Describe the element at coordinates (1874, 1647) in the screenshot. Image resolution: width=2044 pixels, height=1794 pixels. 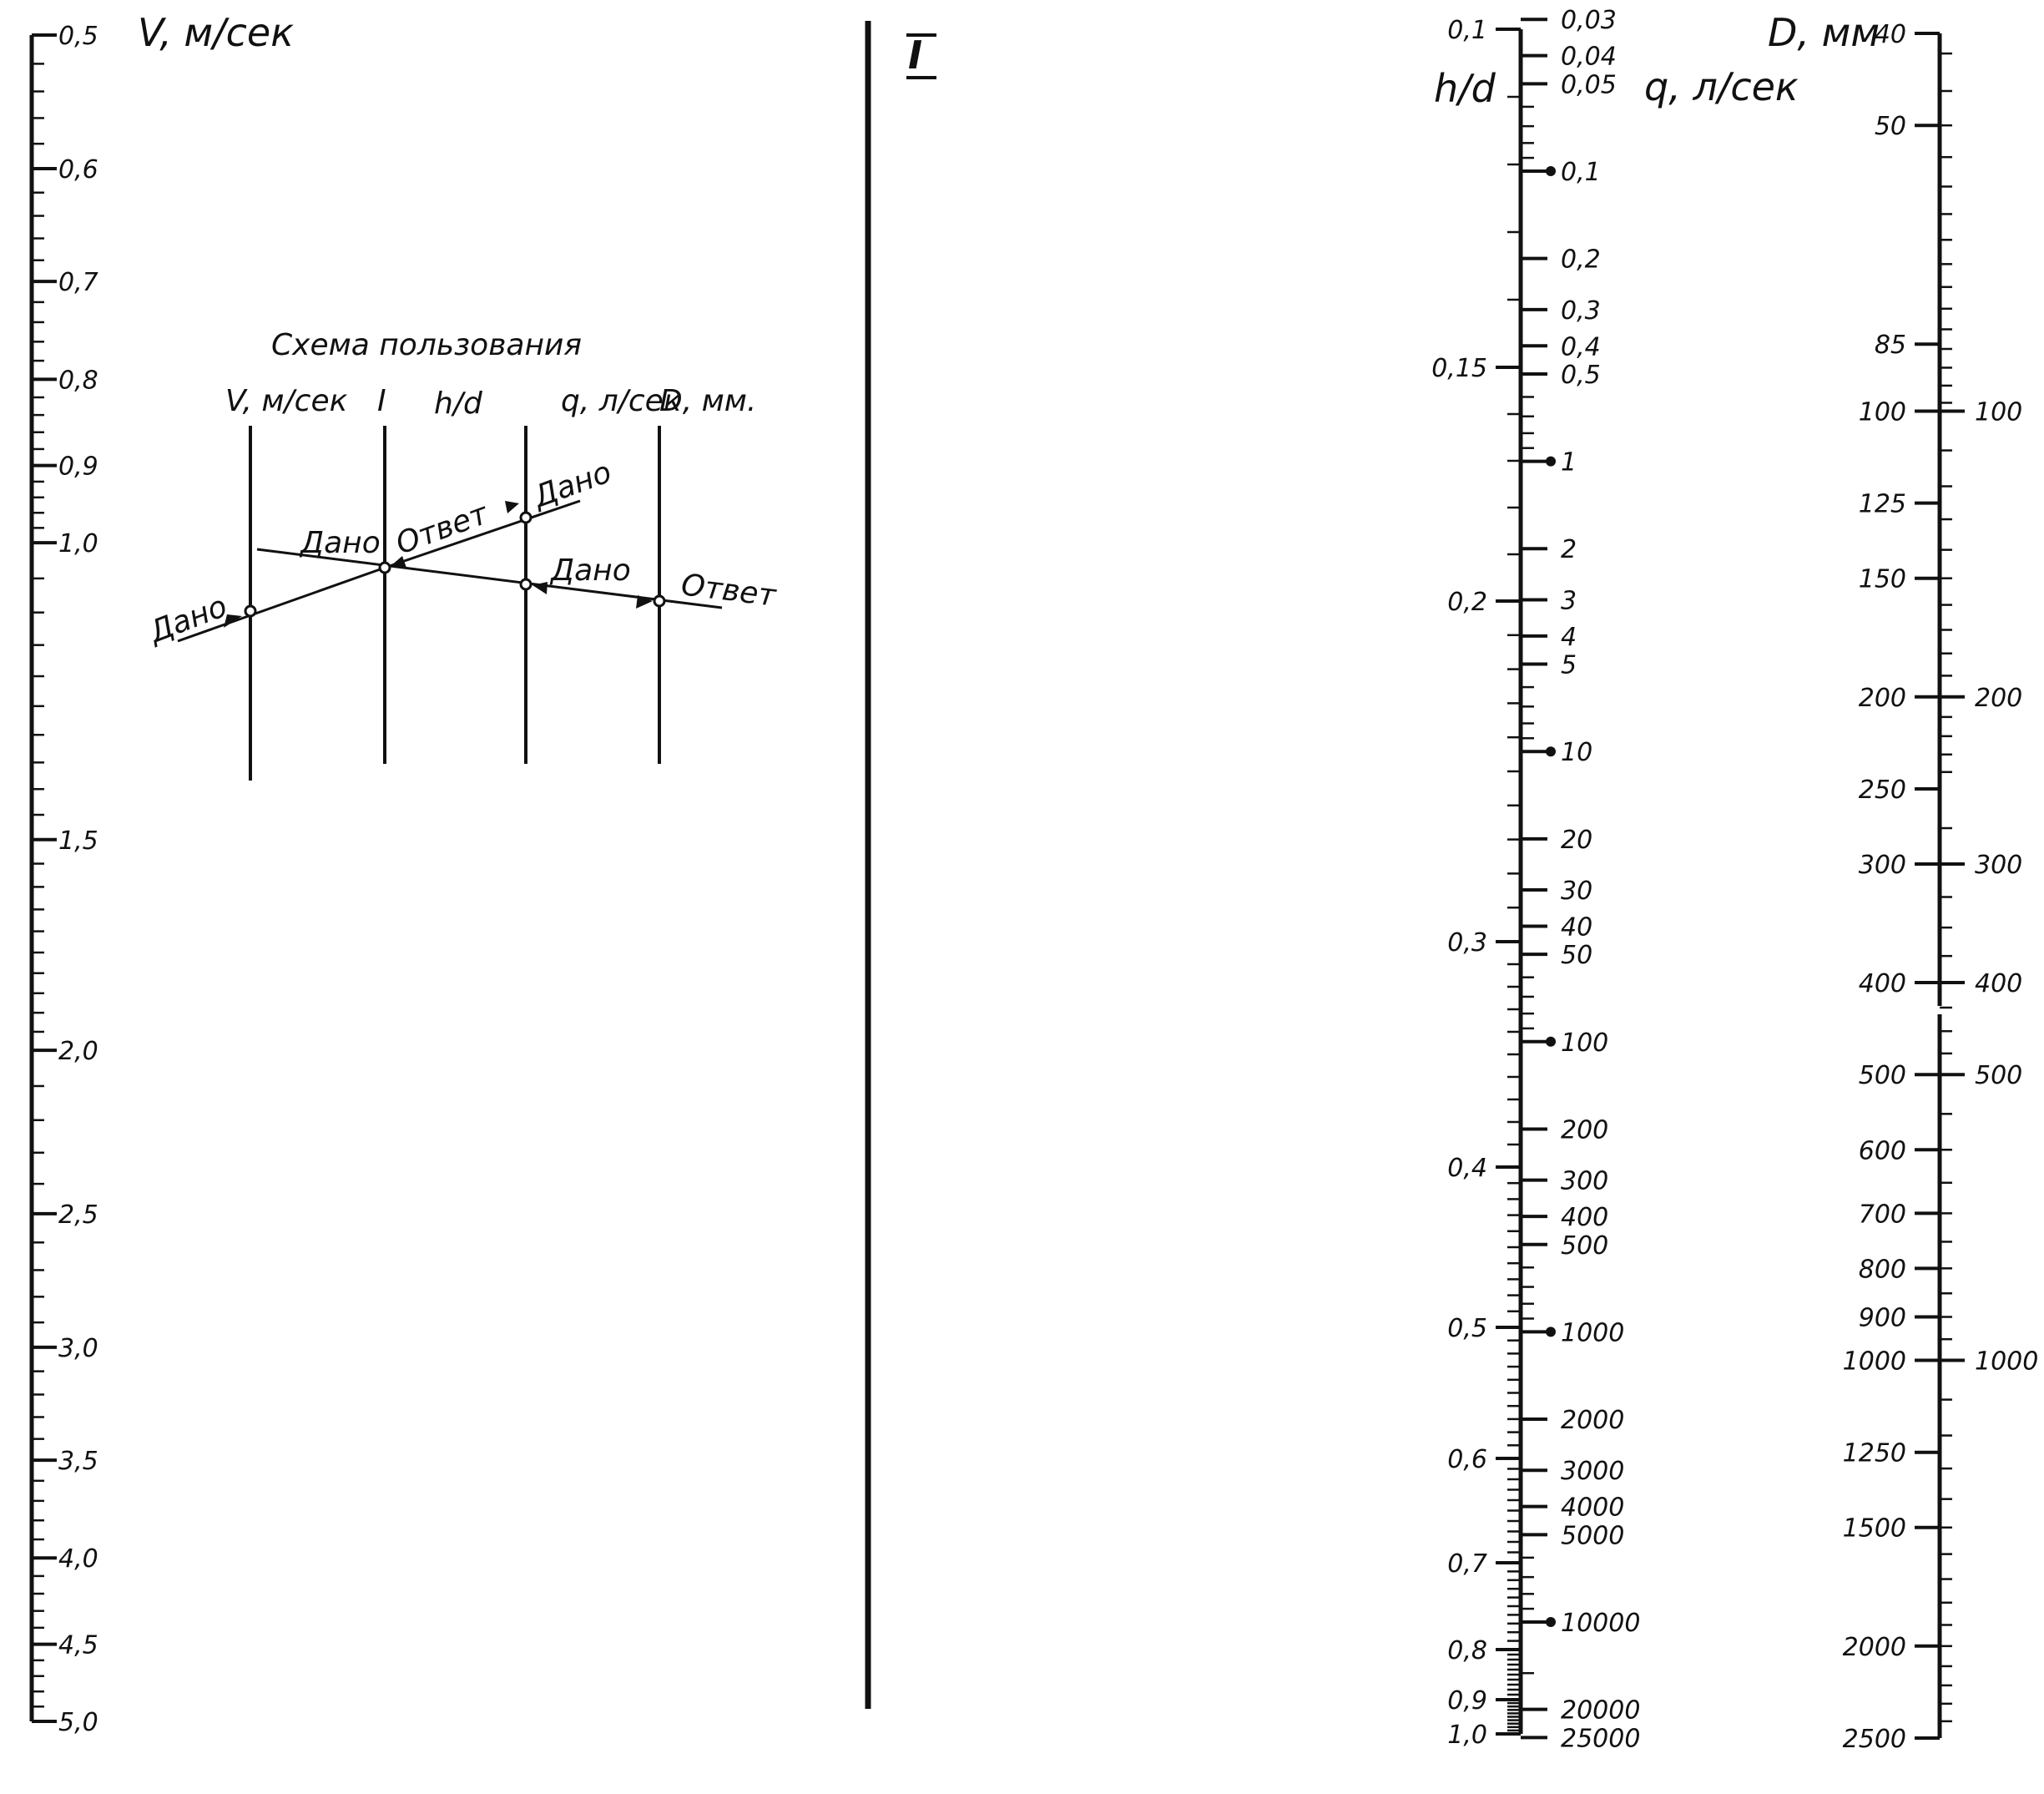
I see `diameter-tick-label-left: 2000` at that location.